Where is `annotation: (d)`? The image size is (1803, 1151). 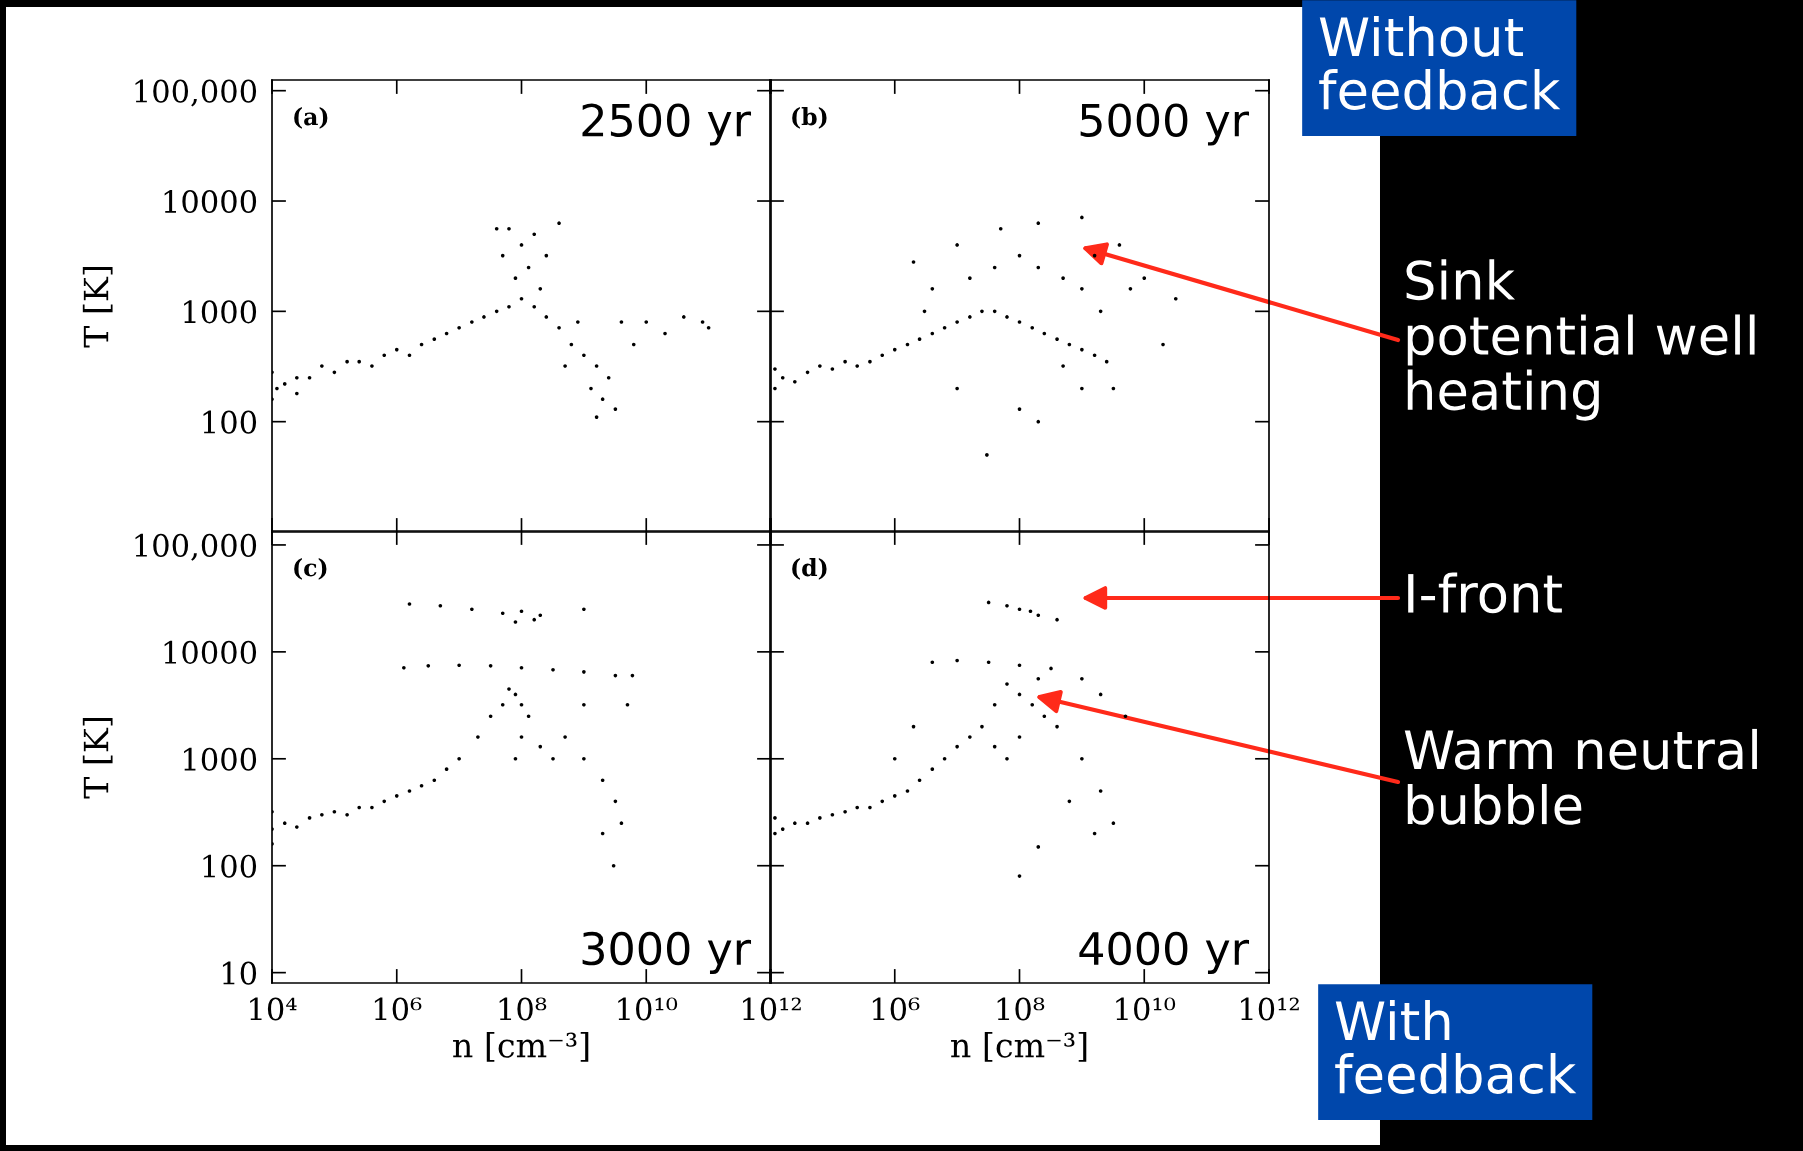
annotation: (d) is located at coordinates (809, 569).